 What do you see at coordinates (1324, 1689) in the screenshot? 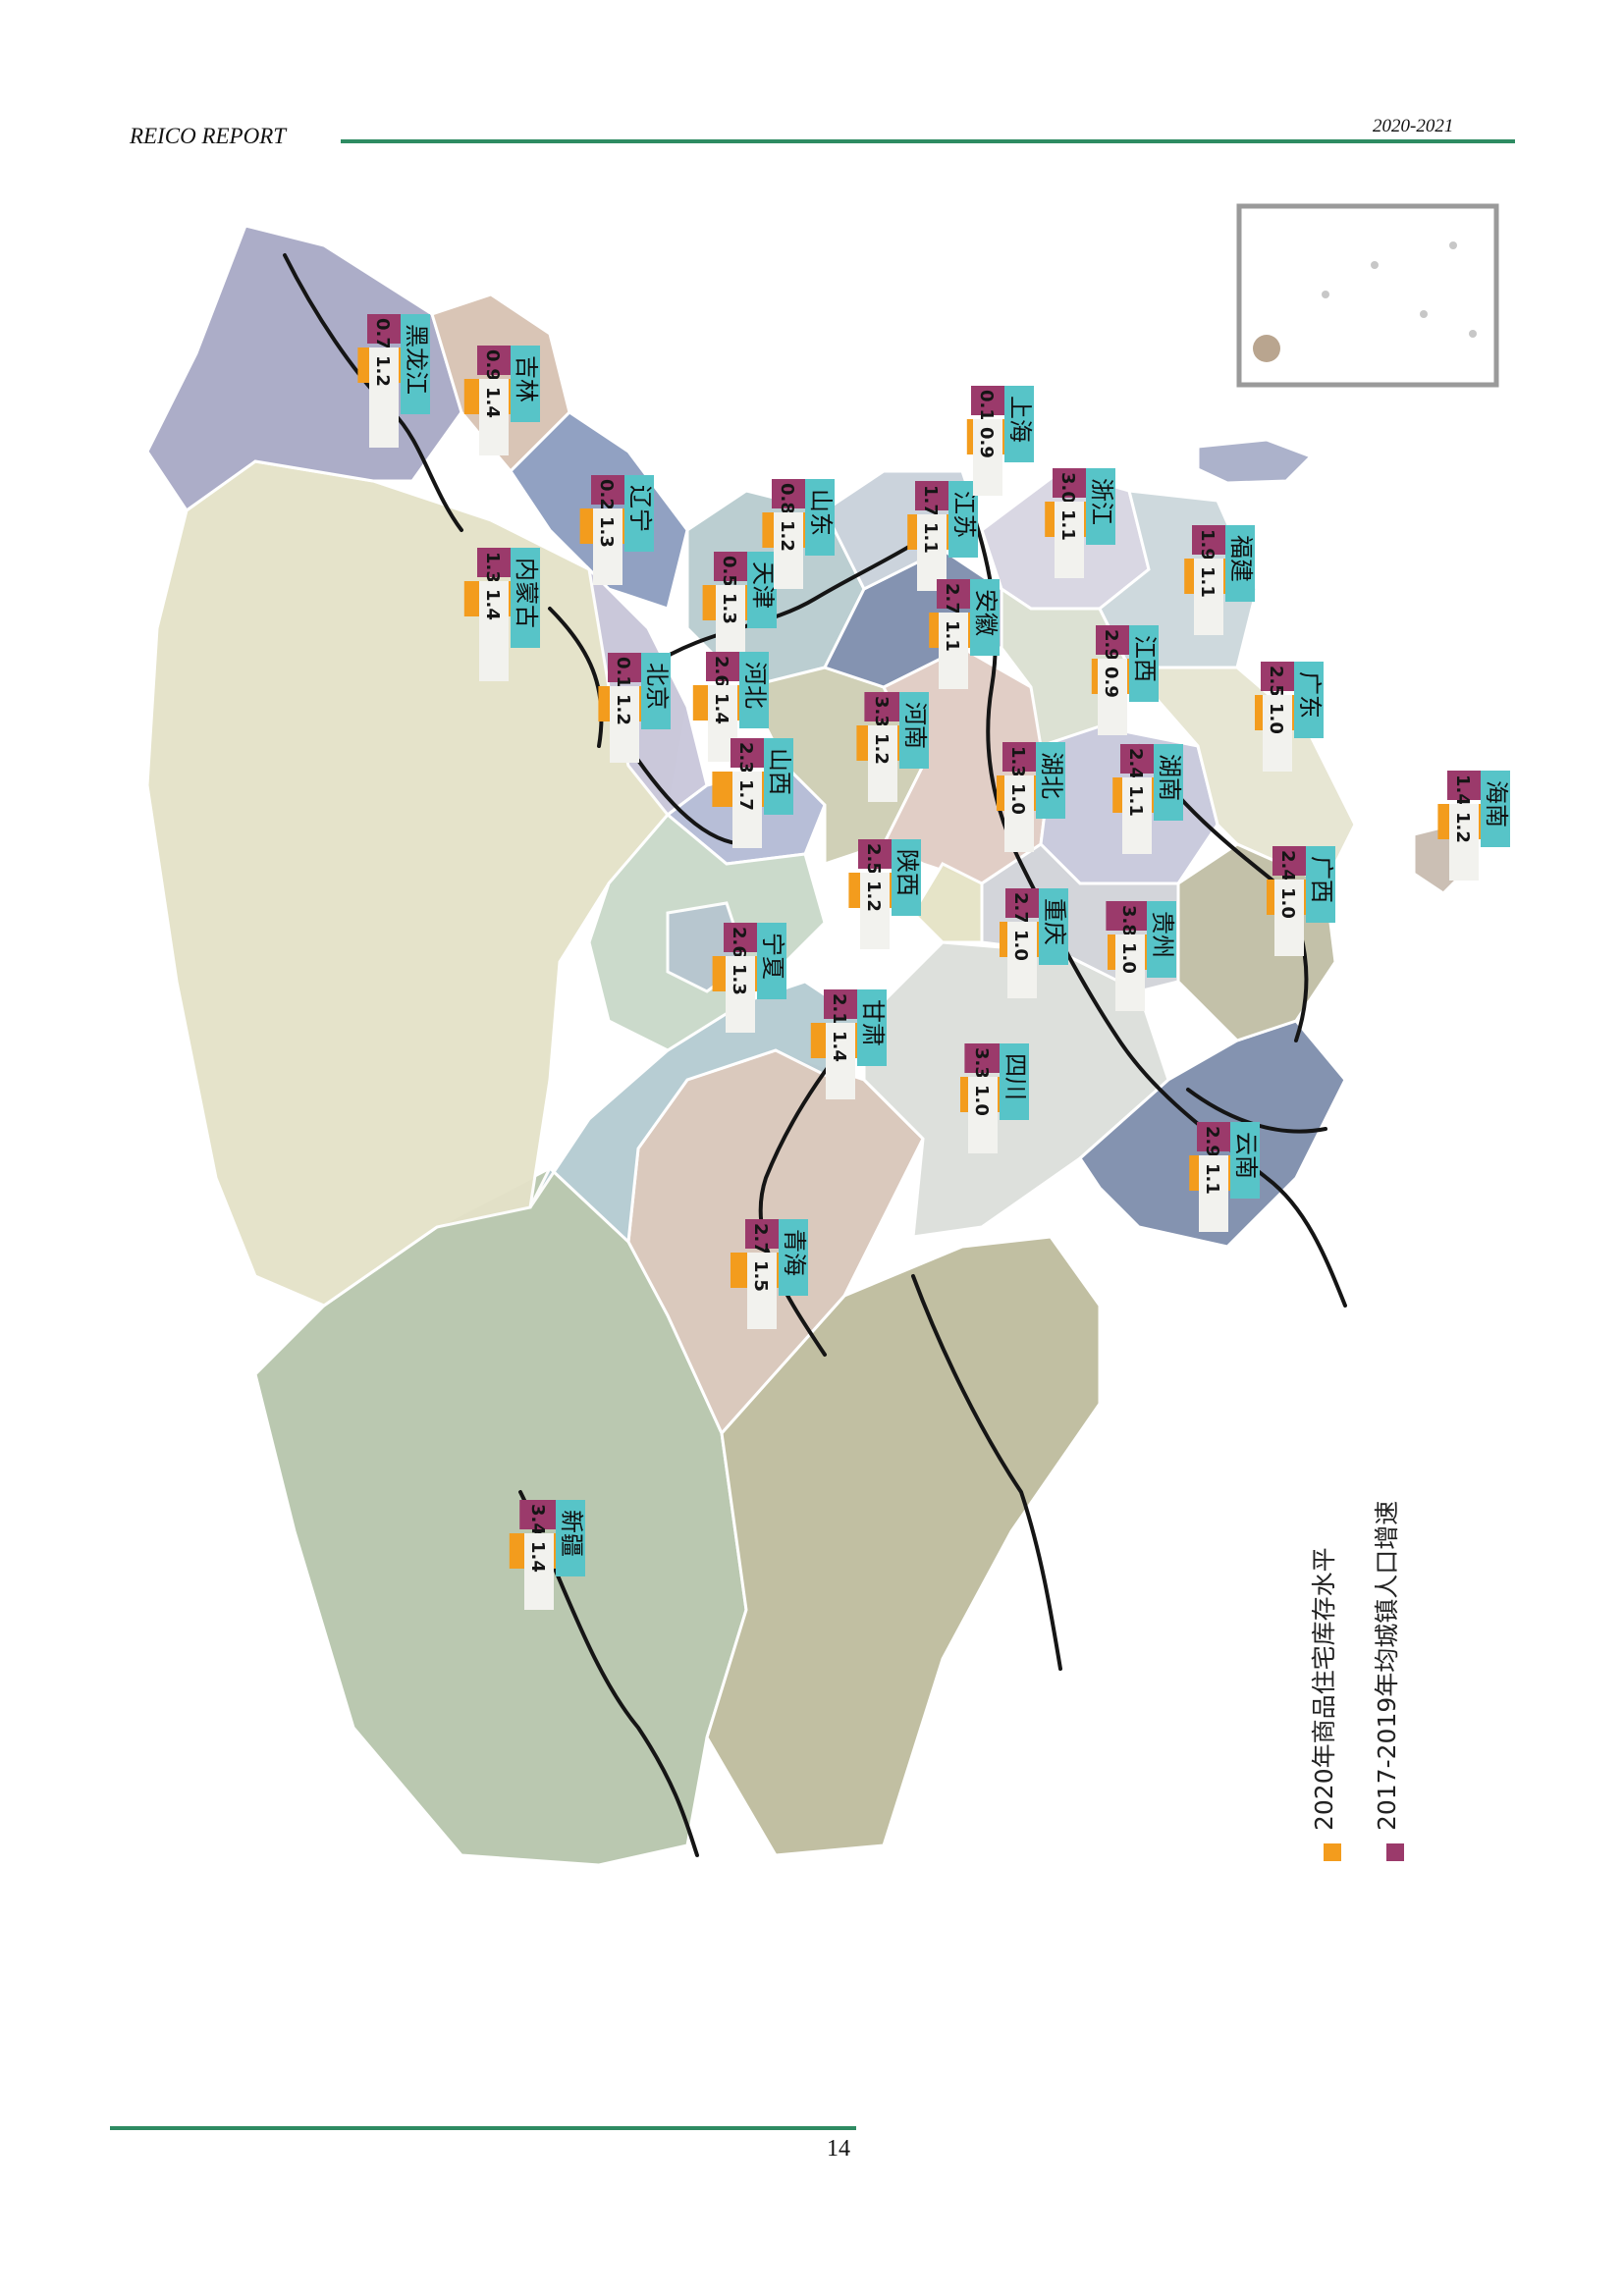
I see `legend-label-inventory: 2020年商品住宅库存水平` at bounding box center [1324, 1689].